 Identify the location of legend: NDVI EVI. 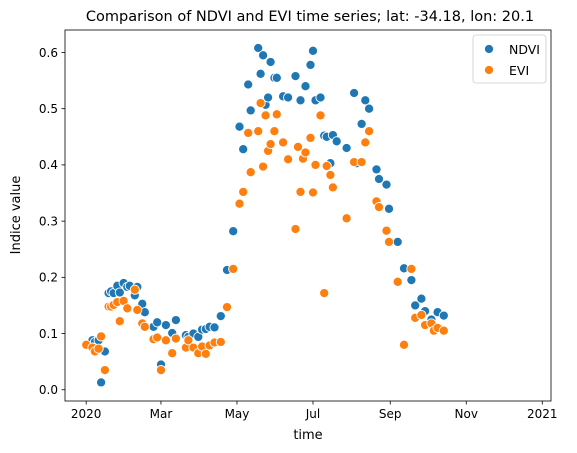
(509, 59).